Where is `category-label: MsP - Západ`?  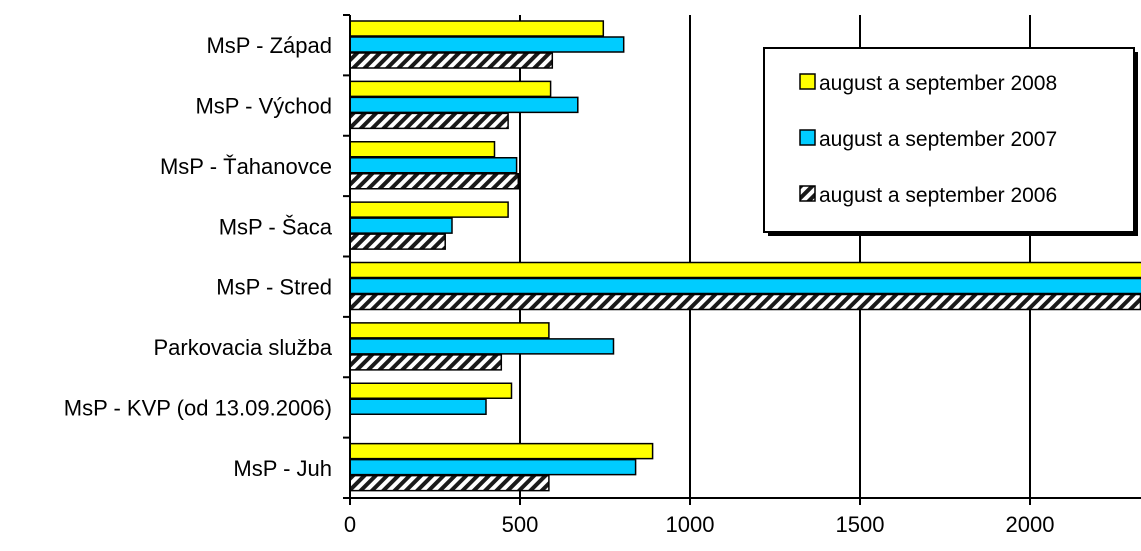
category-label: MsP - Západ is located at coordinates (269, 45).